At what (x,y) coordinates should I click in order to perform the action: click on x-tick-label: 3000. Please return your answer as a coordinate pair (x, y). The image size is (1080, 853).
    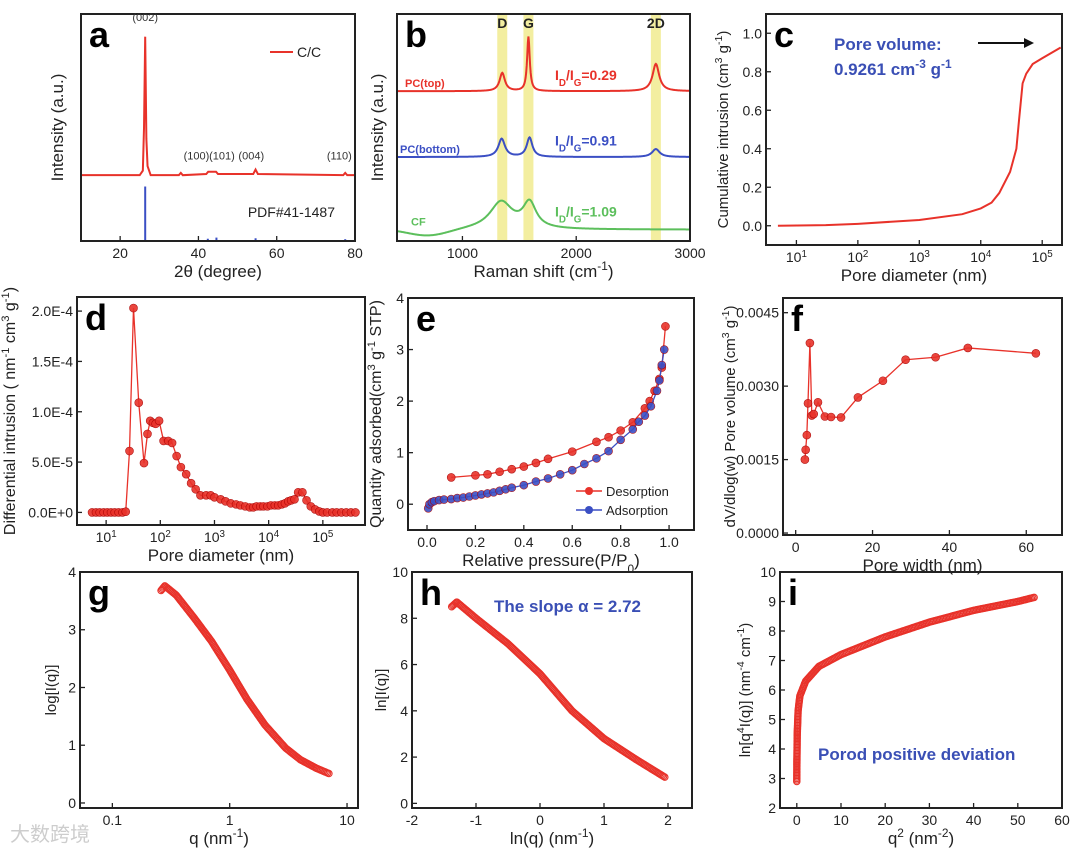
    Looking at the image, I should click on (689, 253).